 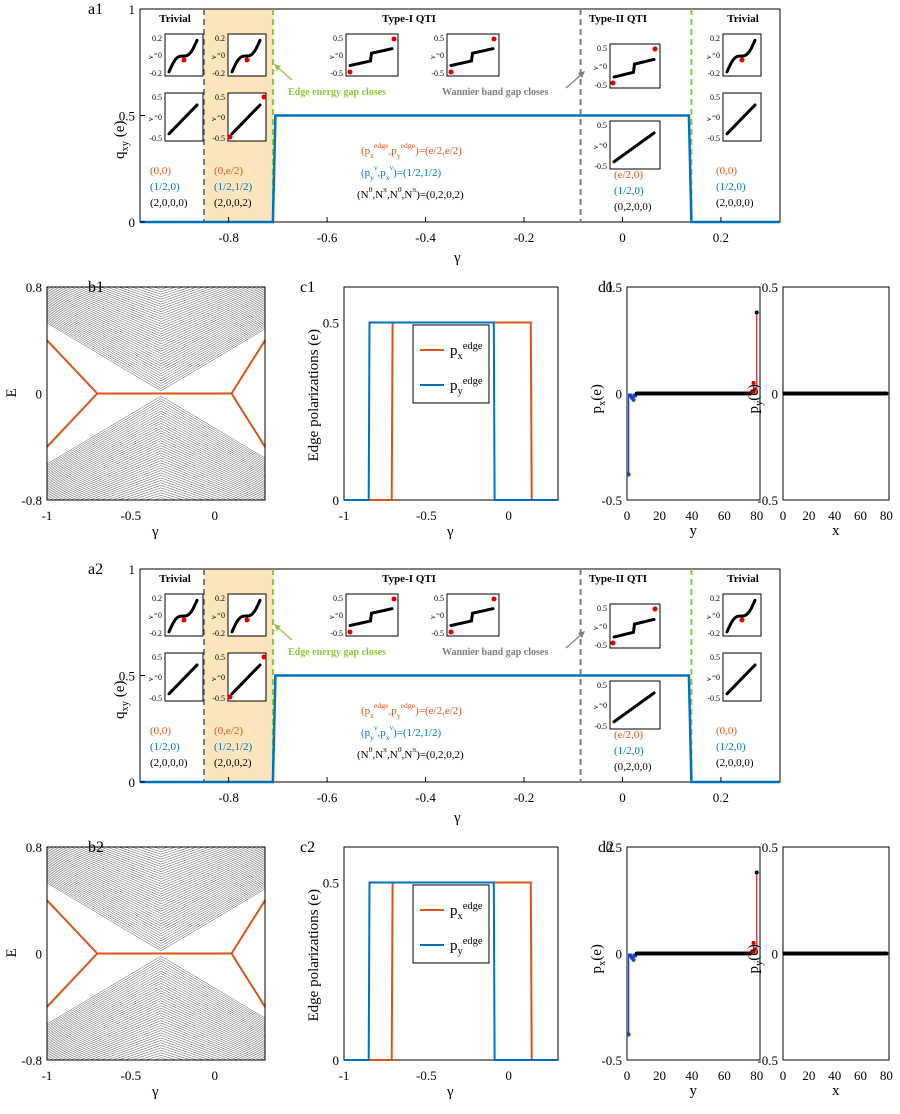 I want to click on x-axis-label-right: x, so click(x=836, y=1091).